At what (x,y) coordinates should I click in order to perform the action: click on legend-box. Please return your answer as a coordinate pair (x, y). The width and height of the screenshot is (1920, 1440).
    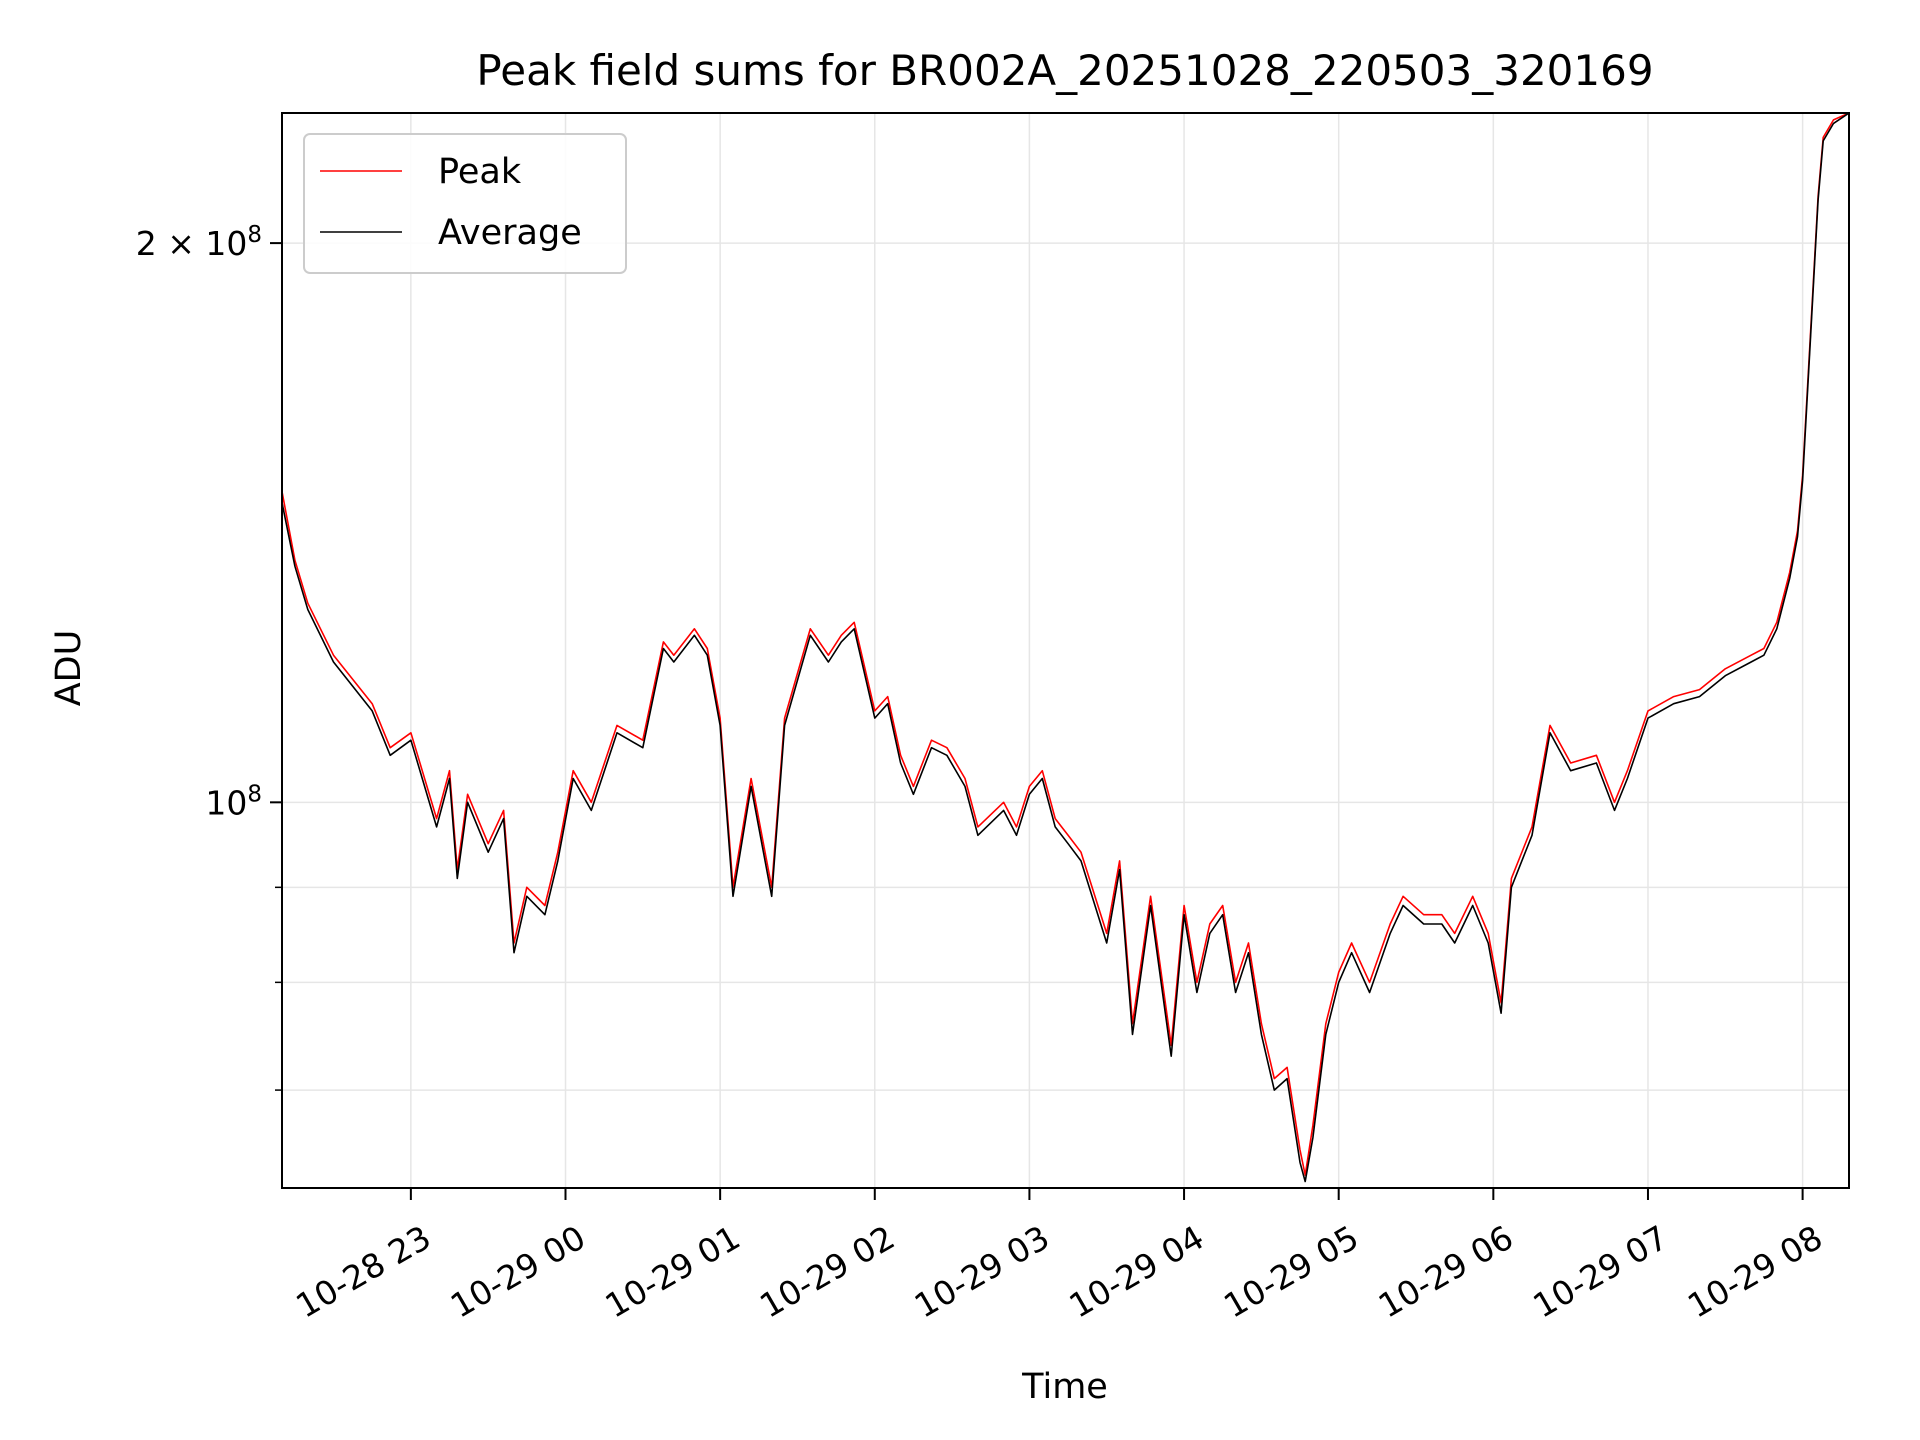
    Looking at the image, I should click on (465, 203).